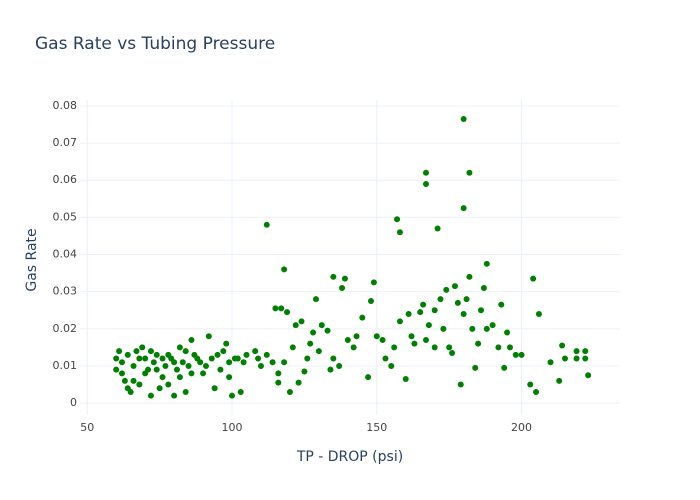 Image resolution: width=700 pixels, height=500 pixels. Describe the element at coordinates (73, 402) in the screenshot. I see `y-tick-label: 0` at that location.